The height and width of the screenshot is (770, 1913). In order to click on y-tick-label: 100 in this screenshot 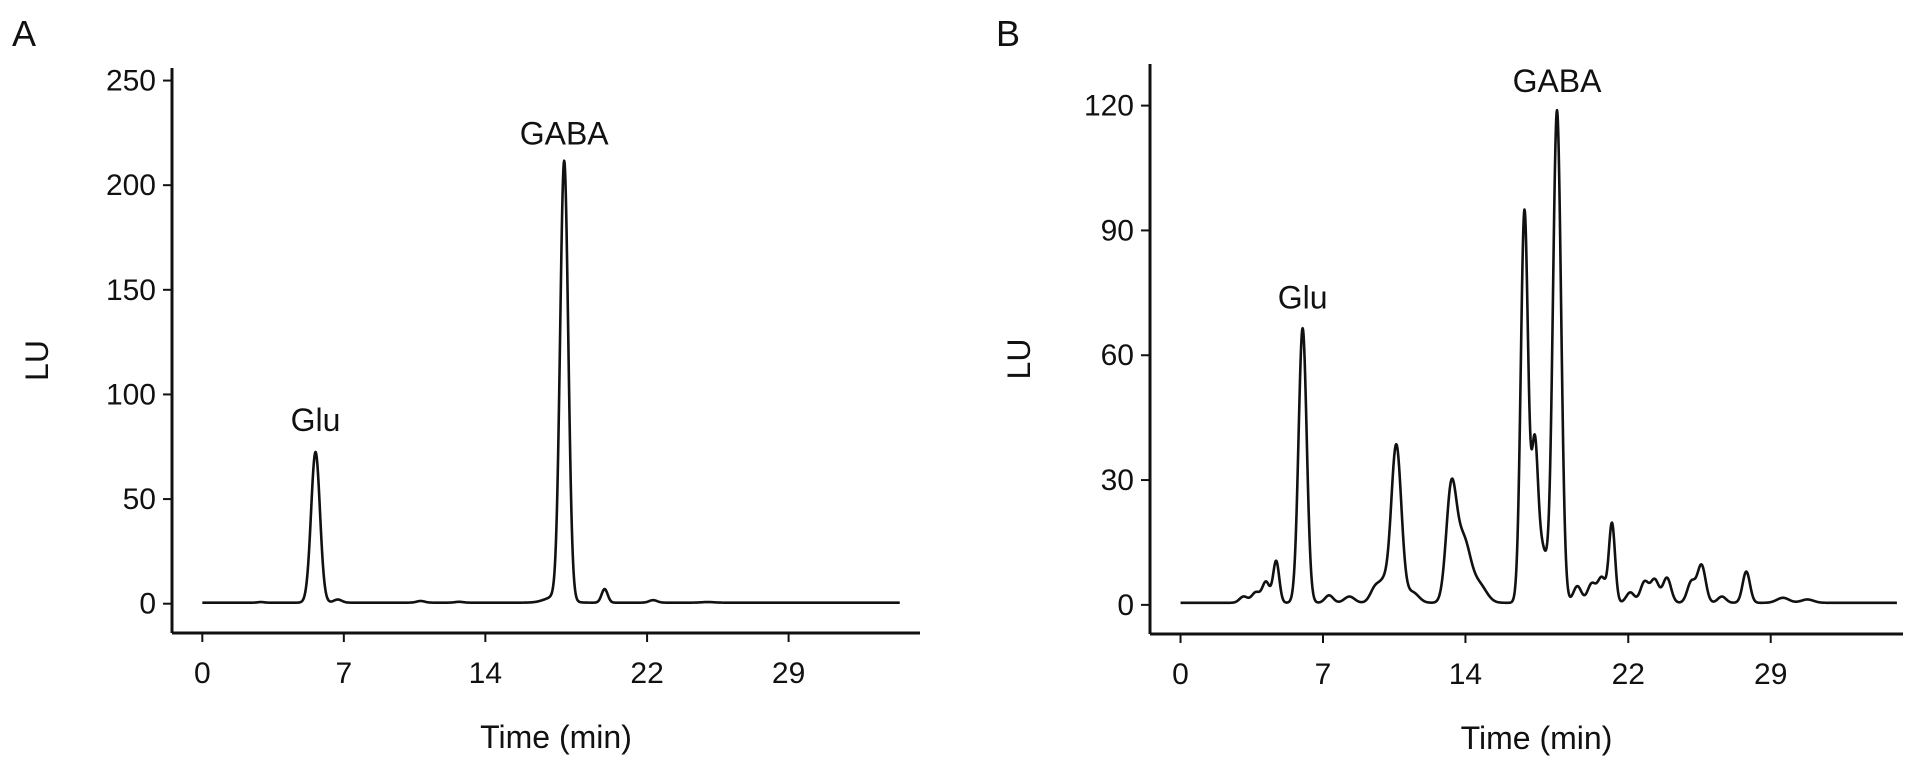, I will do `click(131, 394)`.